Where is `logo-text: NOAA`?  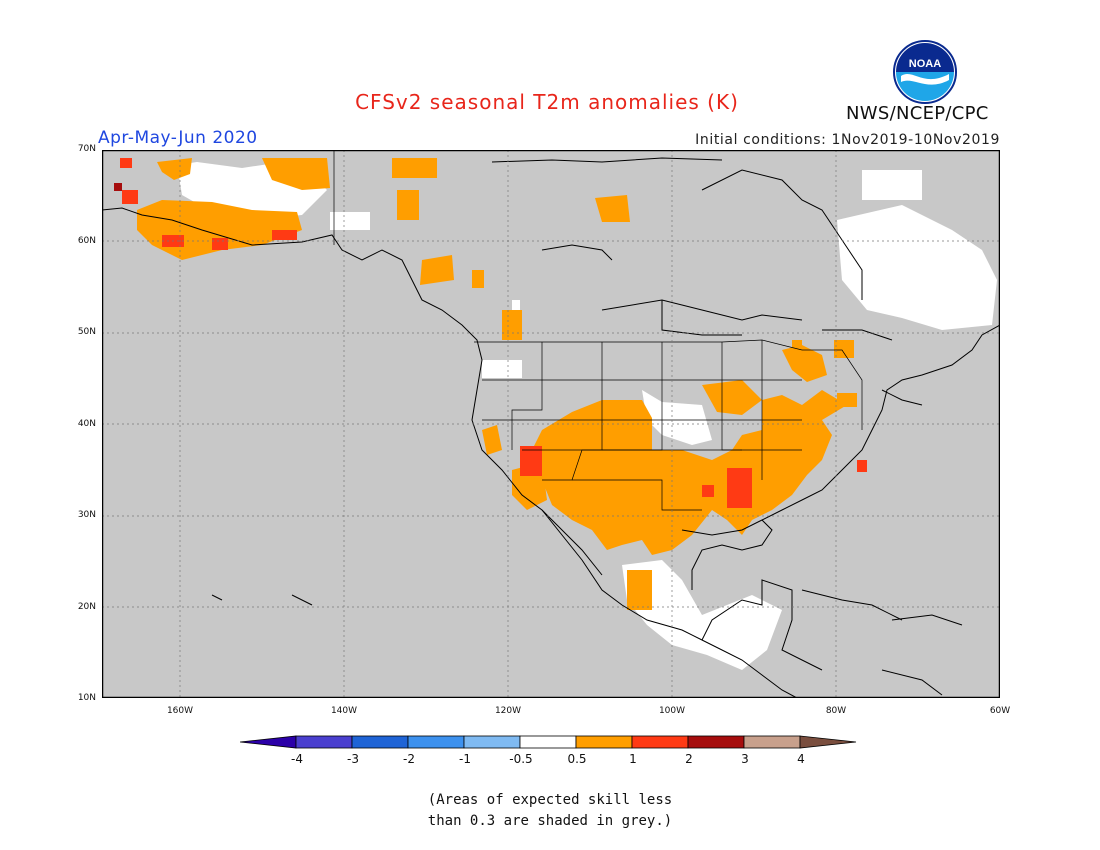
logo-text: NOAA is located at coordinates (925, 64).